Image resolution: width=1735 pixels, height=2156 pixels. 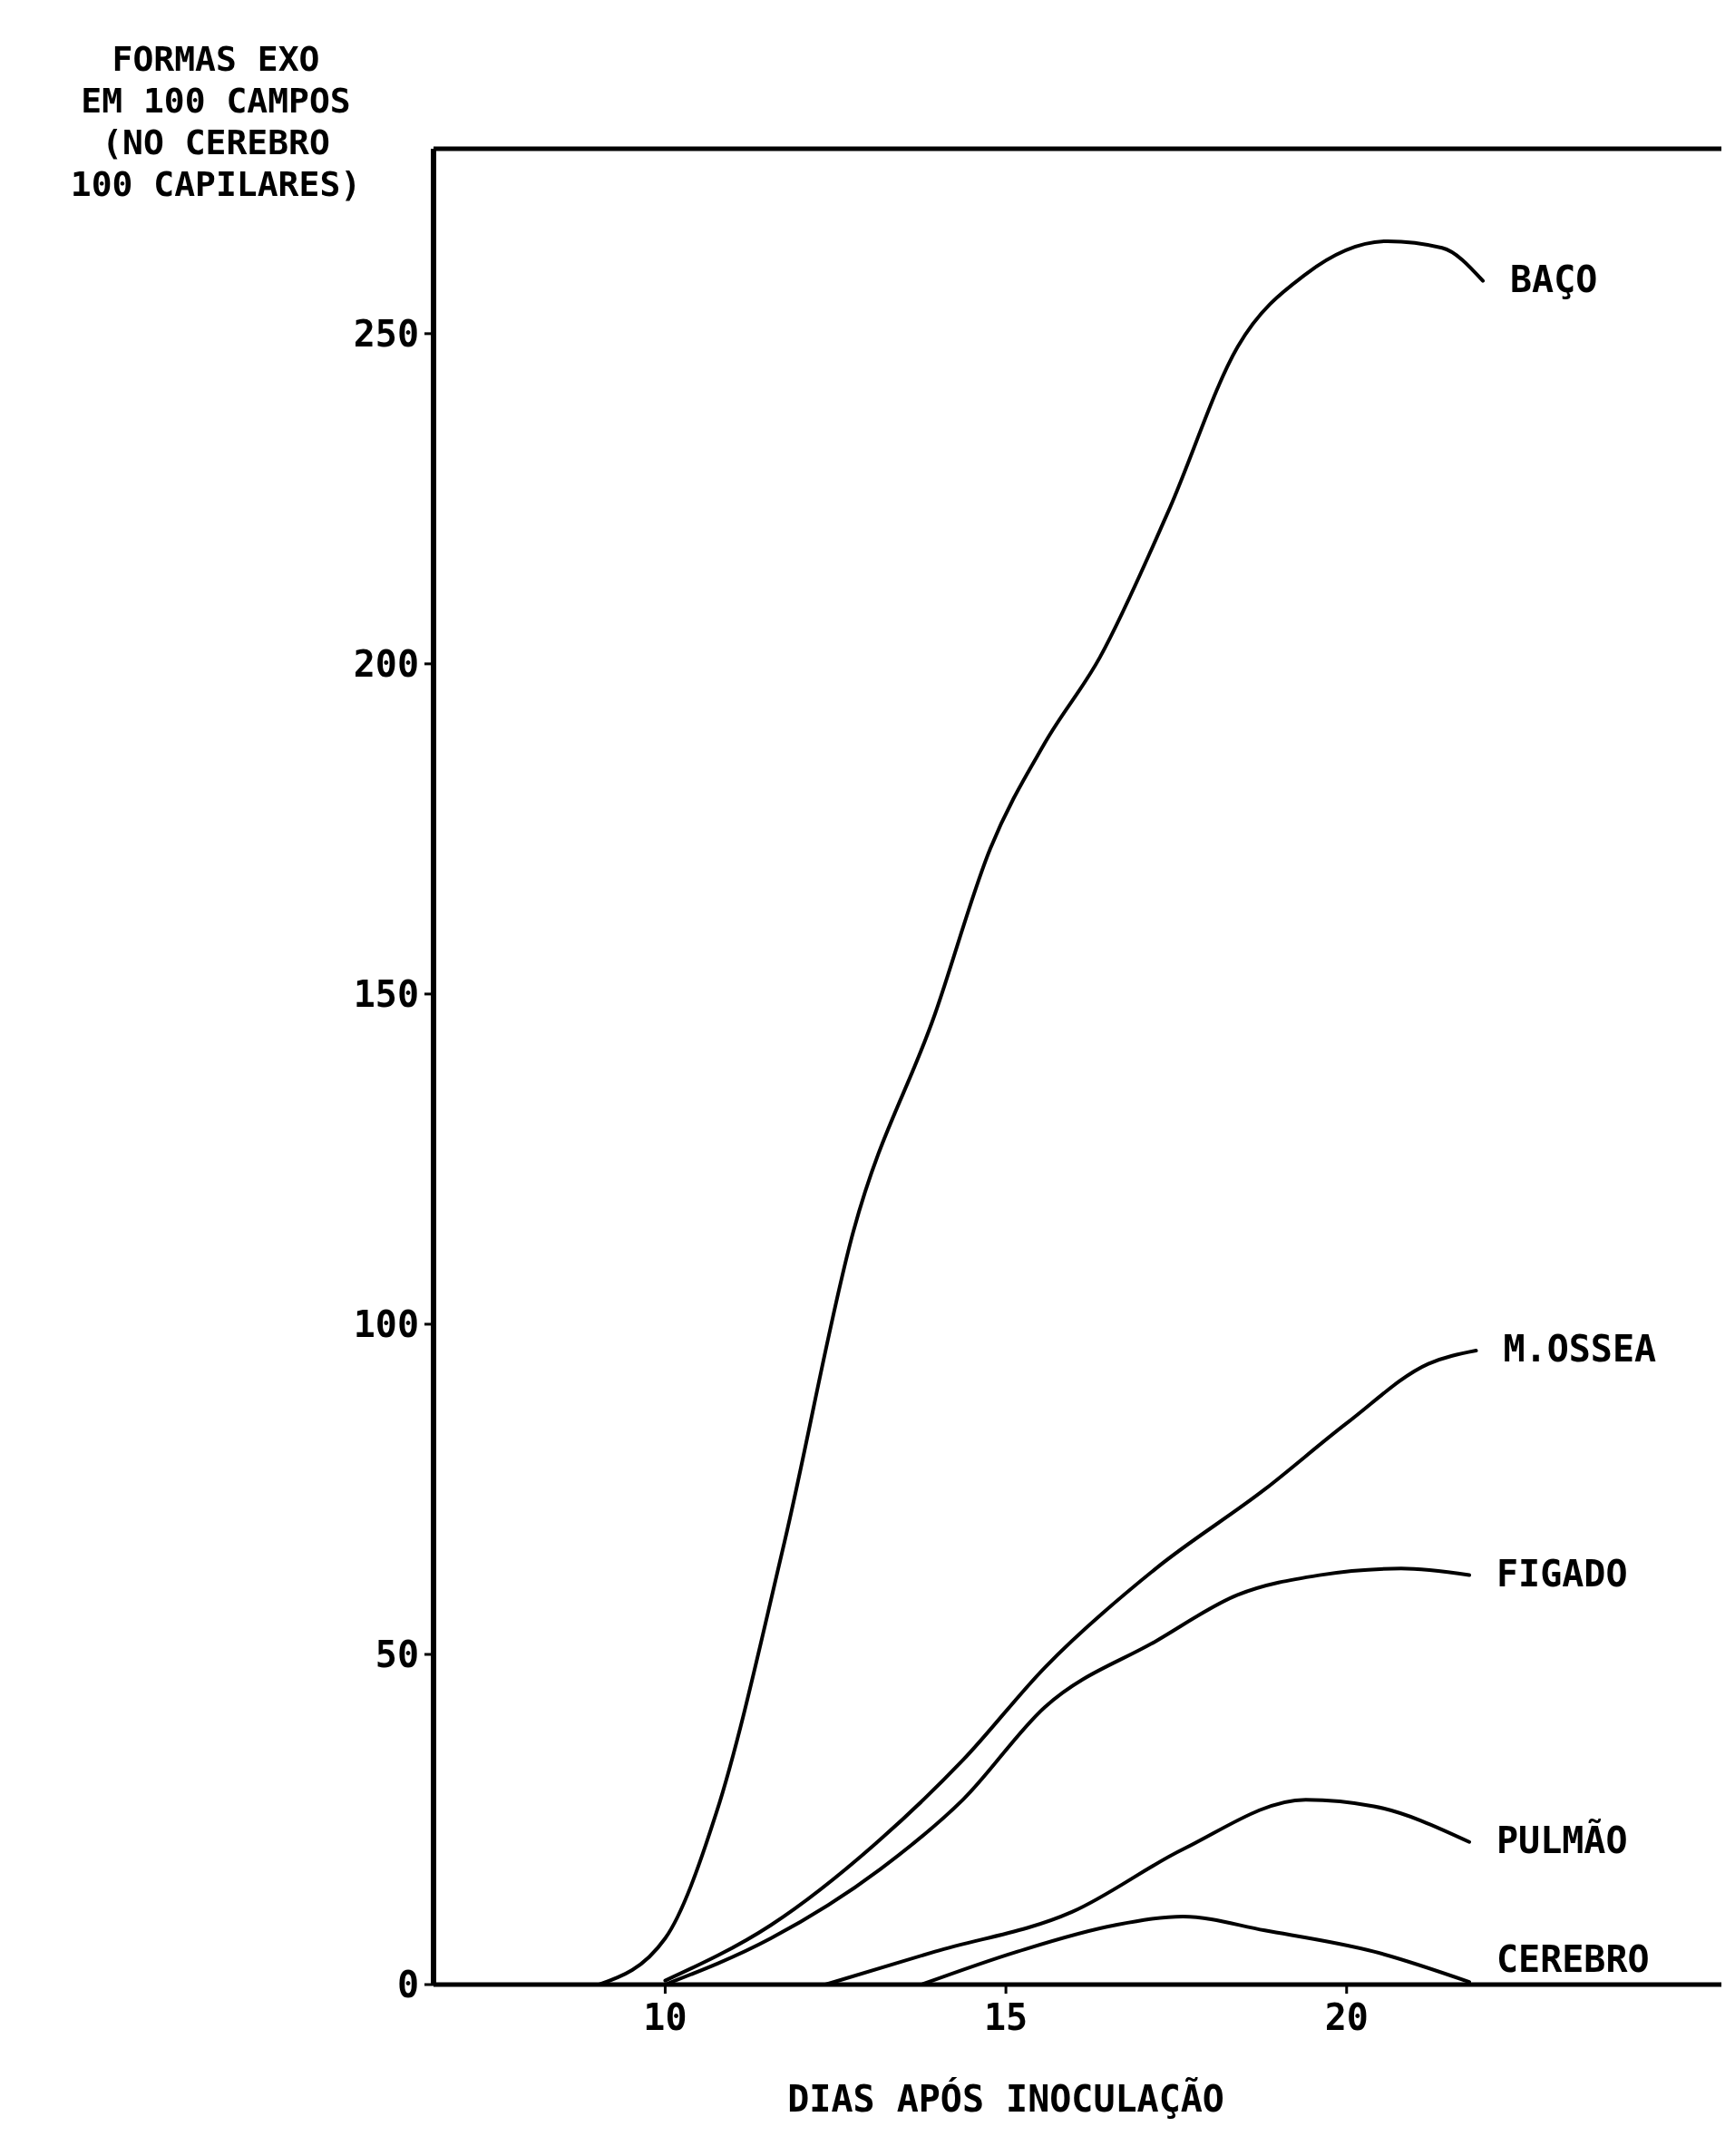 What do you see at coordinates (216, 121) in the screenshot?
I see `y-axis-title: FORMAS EXO EM 100 CAMPOS (NO CEREBRO 100 CAPILARES)` at bounding box center [216, 121].